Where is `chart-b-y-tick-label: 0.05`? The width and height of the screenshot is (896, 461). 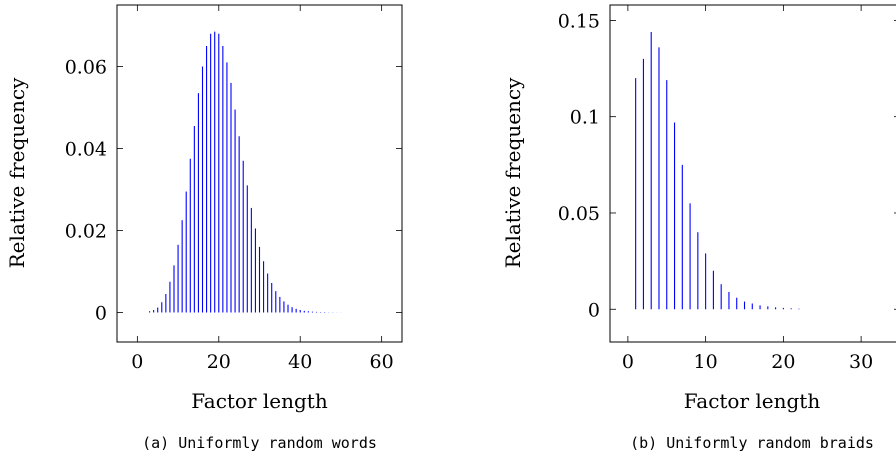 chart-b-y-tick-label: 0.05 is located at coordinates (579, 214).